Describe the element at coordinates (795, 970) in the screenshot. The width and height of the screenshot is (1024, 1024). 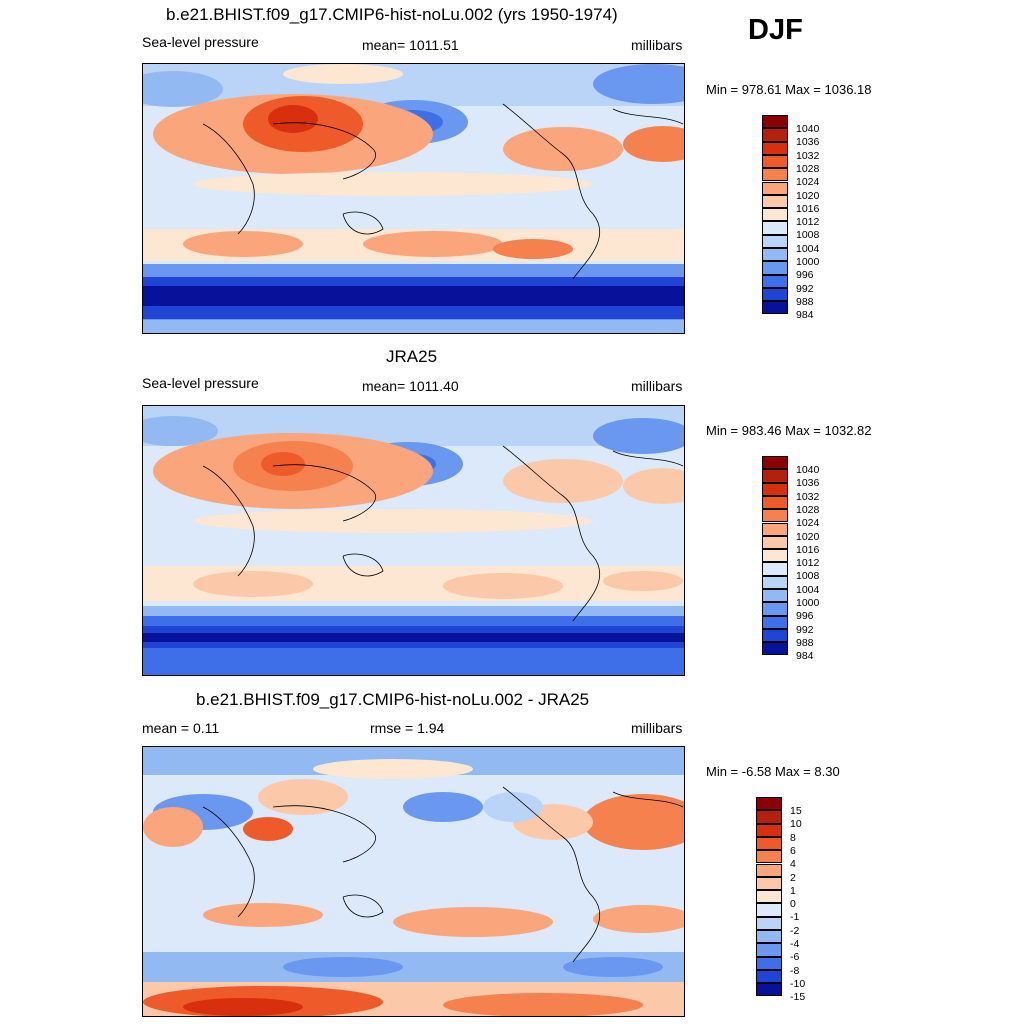
I see `colorbar-label: -8` at that location.